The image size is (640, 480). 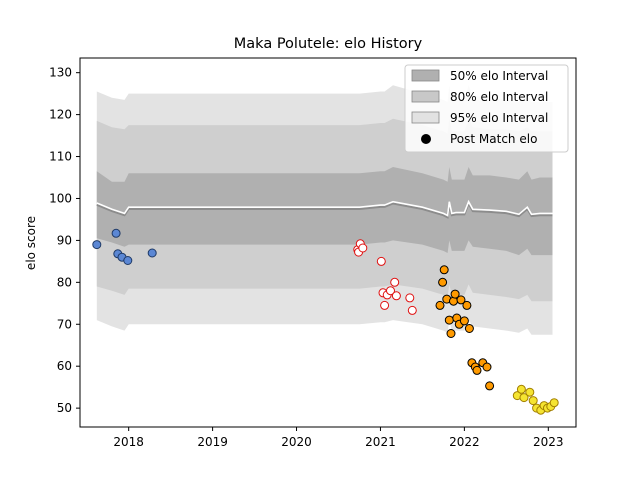 What do you see at coordinates (64, 366) in the screenshot?
I see `y-tick-label: 60` at bounding box center [64, 366].